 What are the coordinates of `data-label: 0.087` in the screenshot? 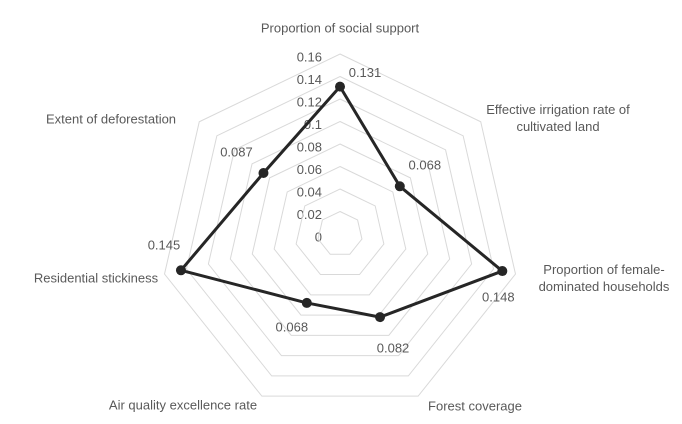 It's located at (236, 151).